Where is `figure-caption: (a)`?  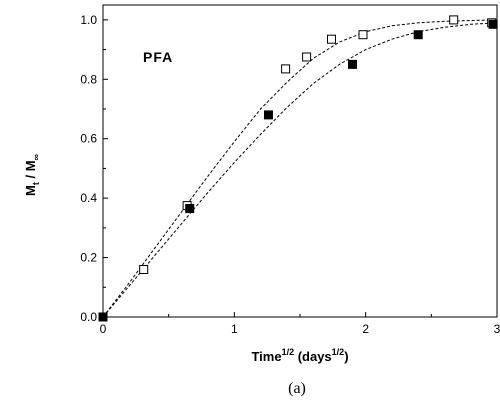
figure-caption: (a) is located at coordinates (297, 388).